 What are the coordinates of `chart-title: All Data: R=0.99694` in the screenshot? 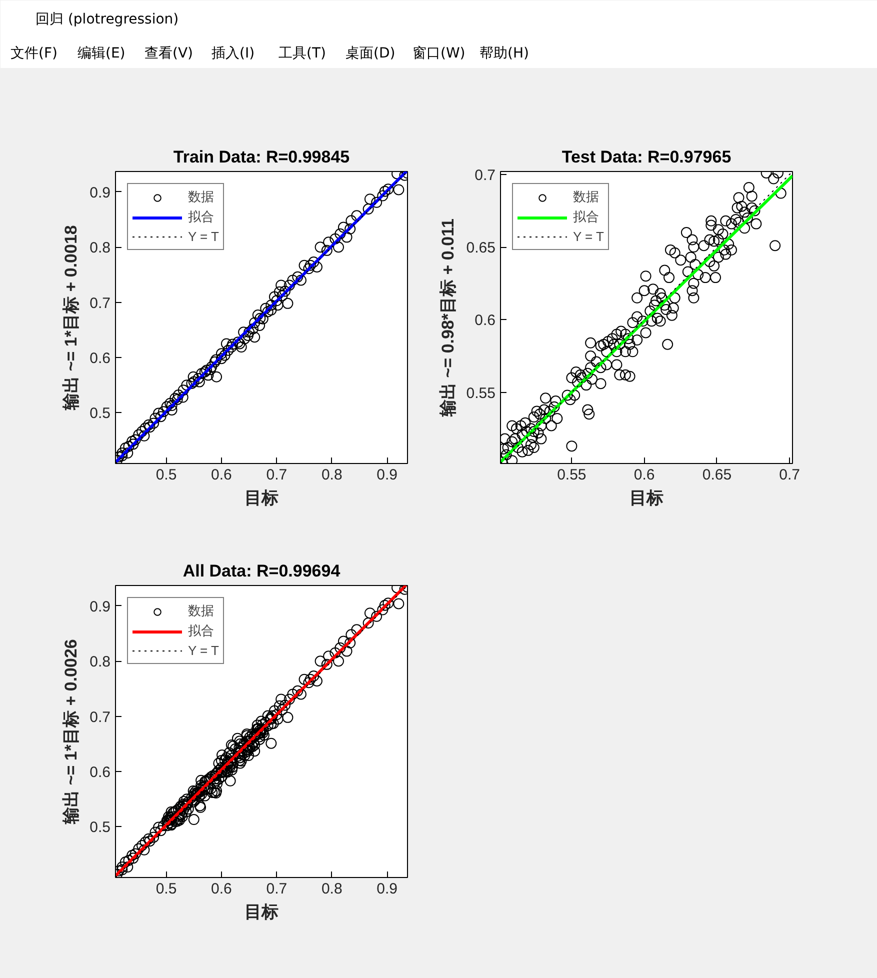 It's located at (261, 571).